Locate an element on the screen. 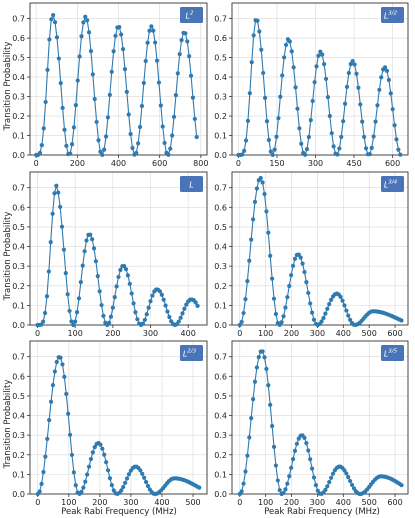  x-tick-label: 400 is located at coordinates (343, 333).